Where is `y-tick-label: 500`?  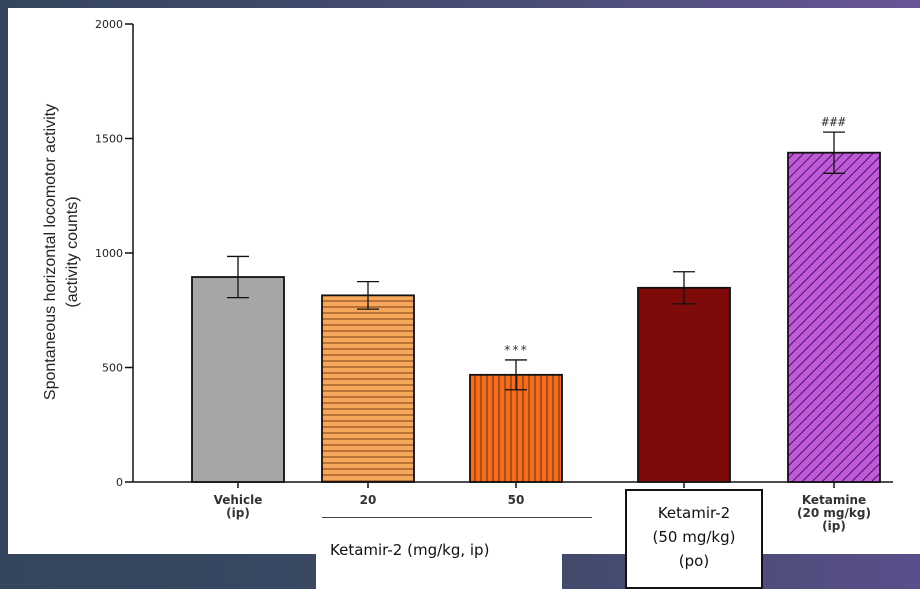 y-tick-label: 500 is located at coordinates (112, 368).